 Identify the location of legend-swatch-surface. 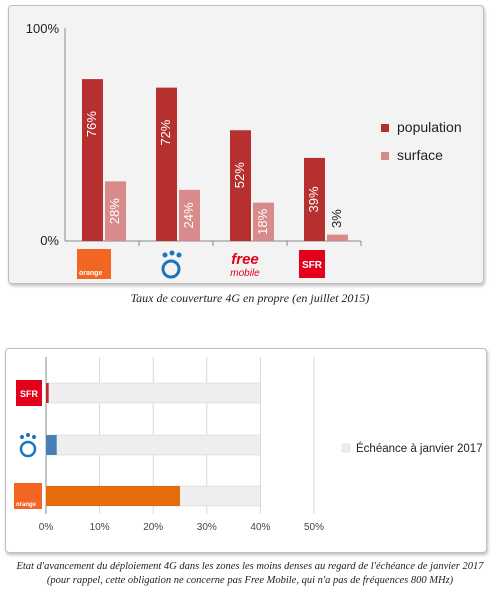
(385, 156).